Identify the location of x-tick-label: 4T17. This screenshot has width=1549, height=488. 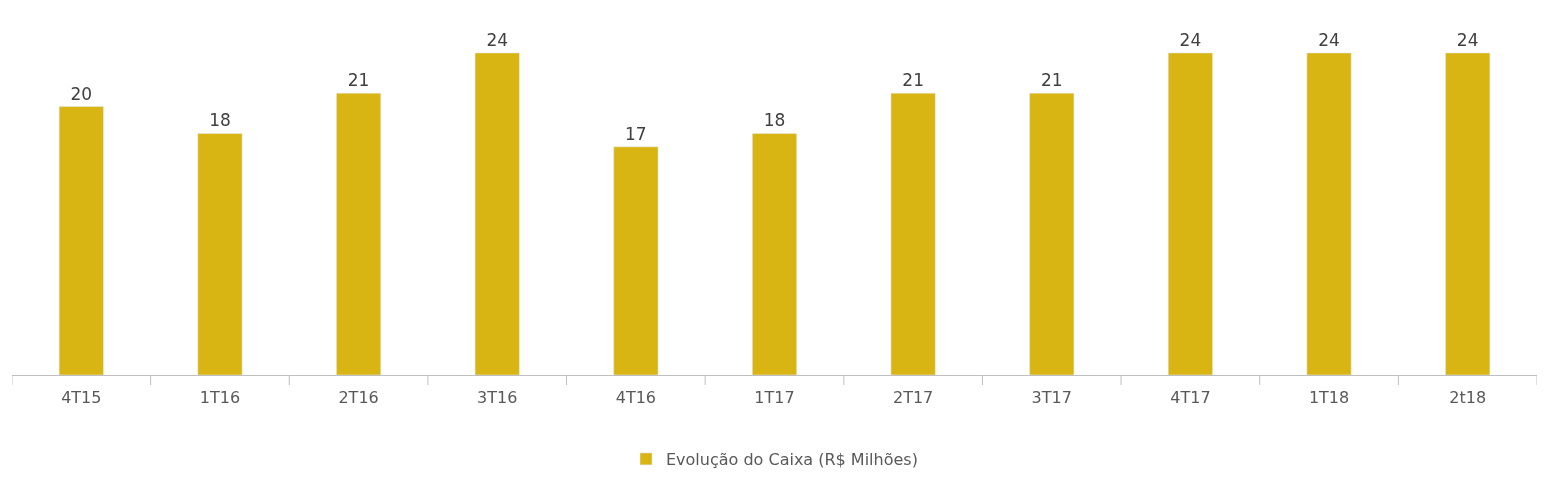
(1190, 398).